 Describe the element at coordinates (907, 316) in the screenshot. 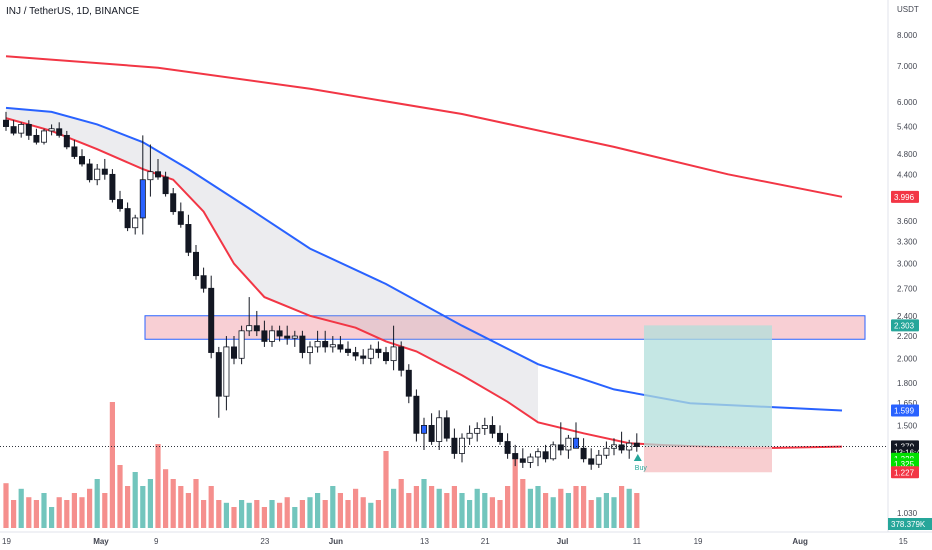

I see `price-tick-label: 2.400` at that location.